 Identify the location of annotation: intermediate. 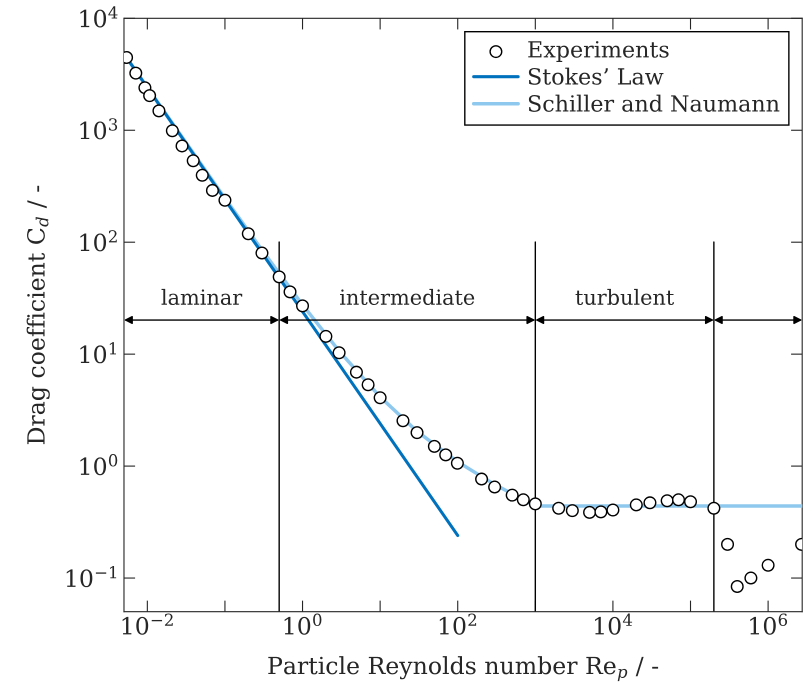
(407, 297).